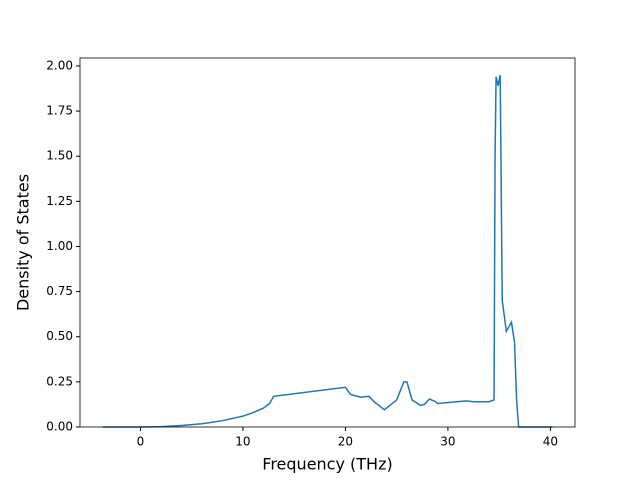 Image resolution: width=640 pixels, height=480 pixels. What do you see at coordinates (59, 427) in the screenshot?
I see `y-tick-label: 0.00` at bounding box center [59, 427].